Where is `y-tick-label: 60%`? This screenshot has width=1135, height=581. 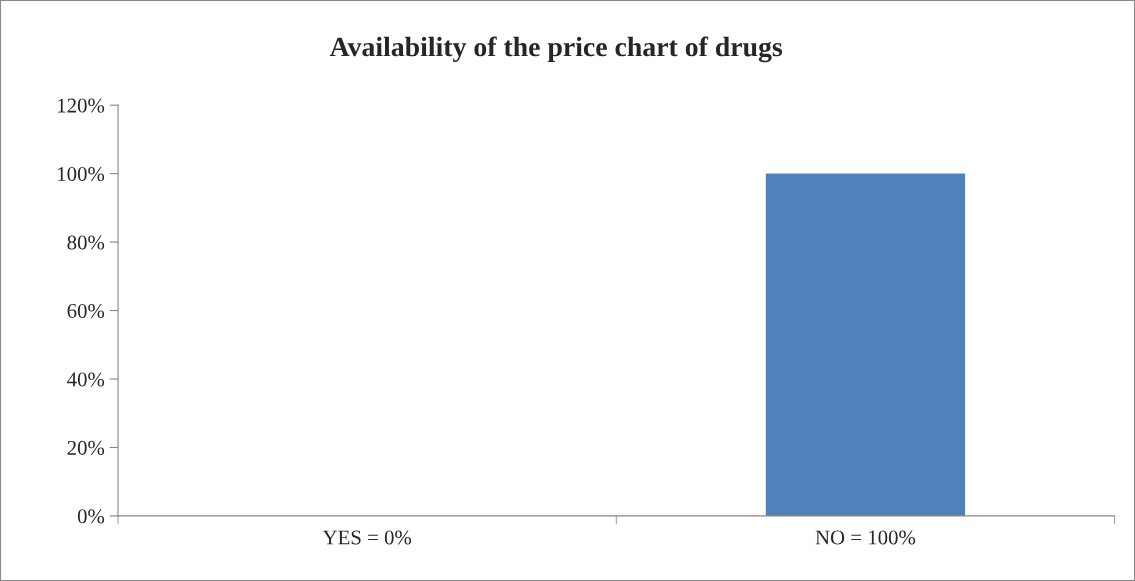
y-tick-label: 60% is located at coordinates (86, 311).